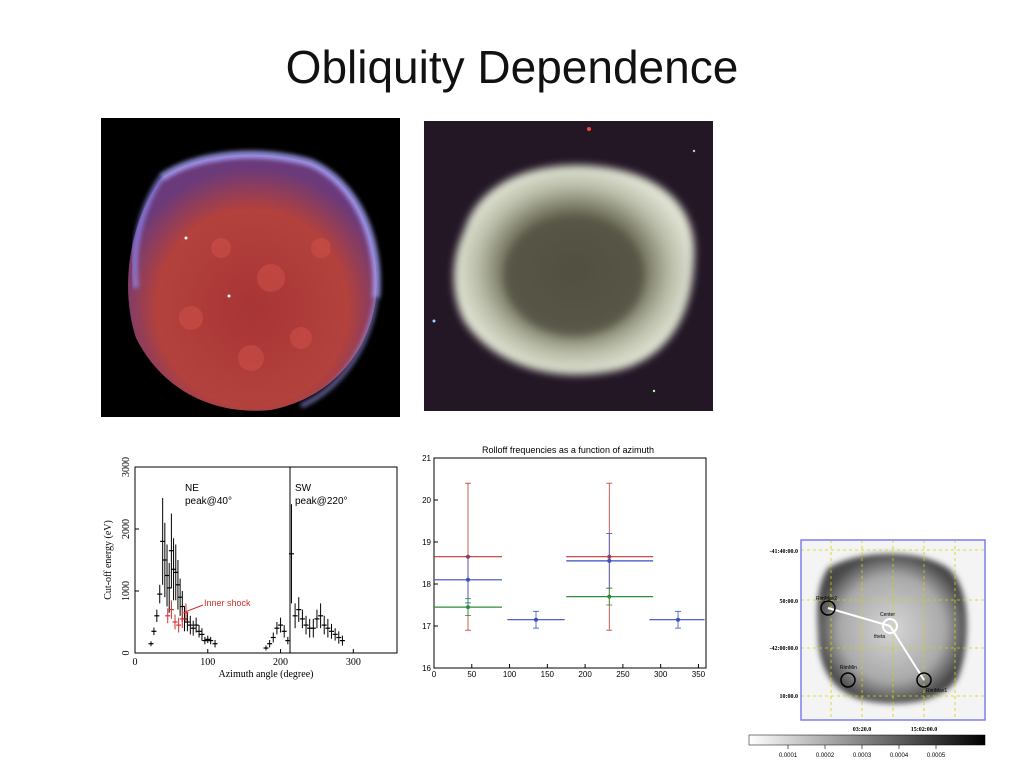 This screenshot has width=1024, height=768. Describe the element at coordinates (623, 674) in the screenshot. I see `x-tick-label: 250` at that location.